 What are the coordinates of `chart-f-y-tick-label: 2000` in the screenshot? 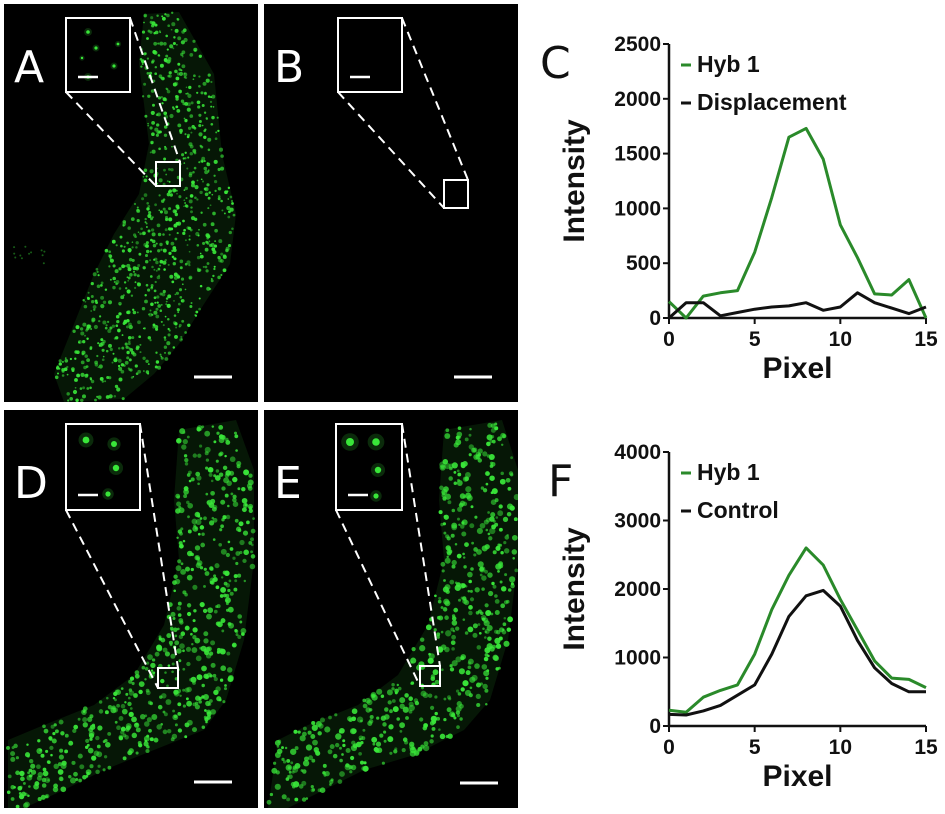 It's located at (637, 589).